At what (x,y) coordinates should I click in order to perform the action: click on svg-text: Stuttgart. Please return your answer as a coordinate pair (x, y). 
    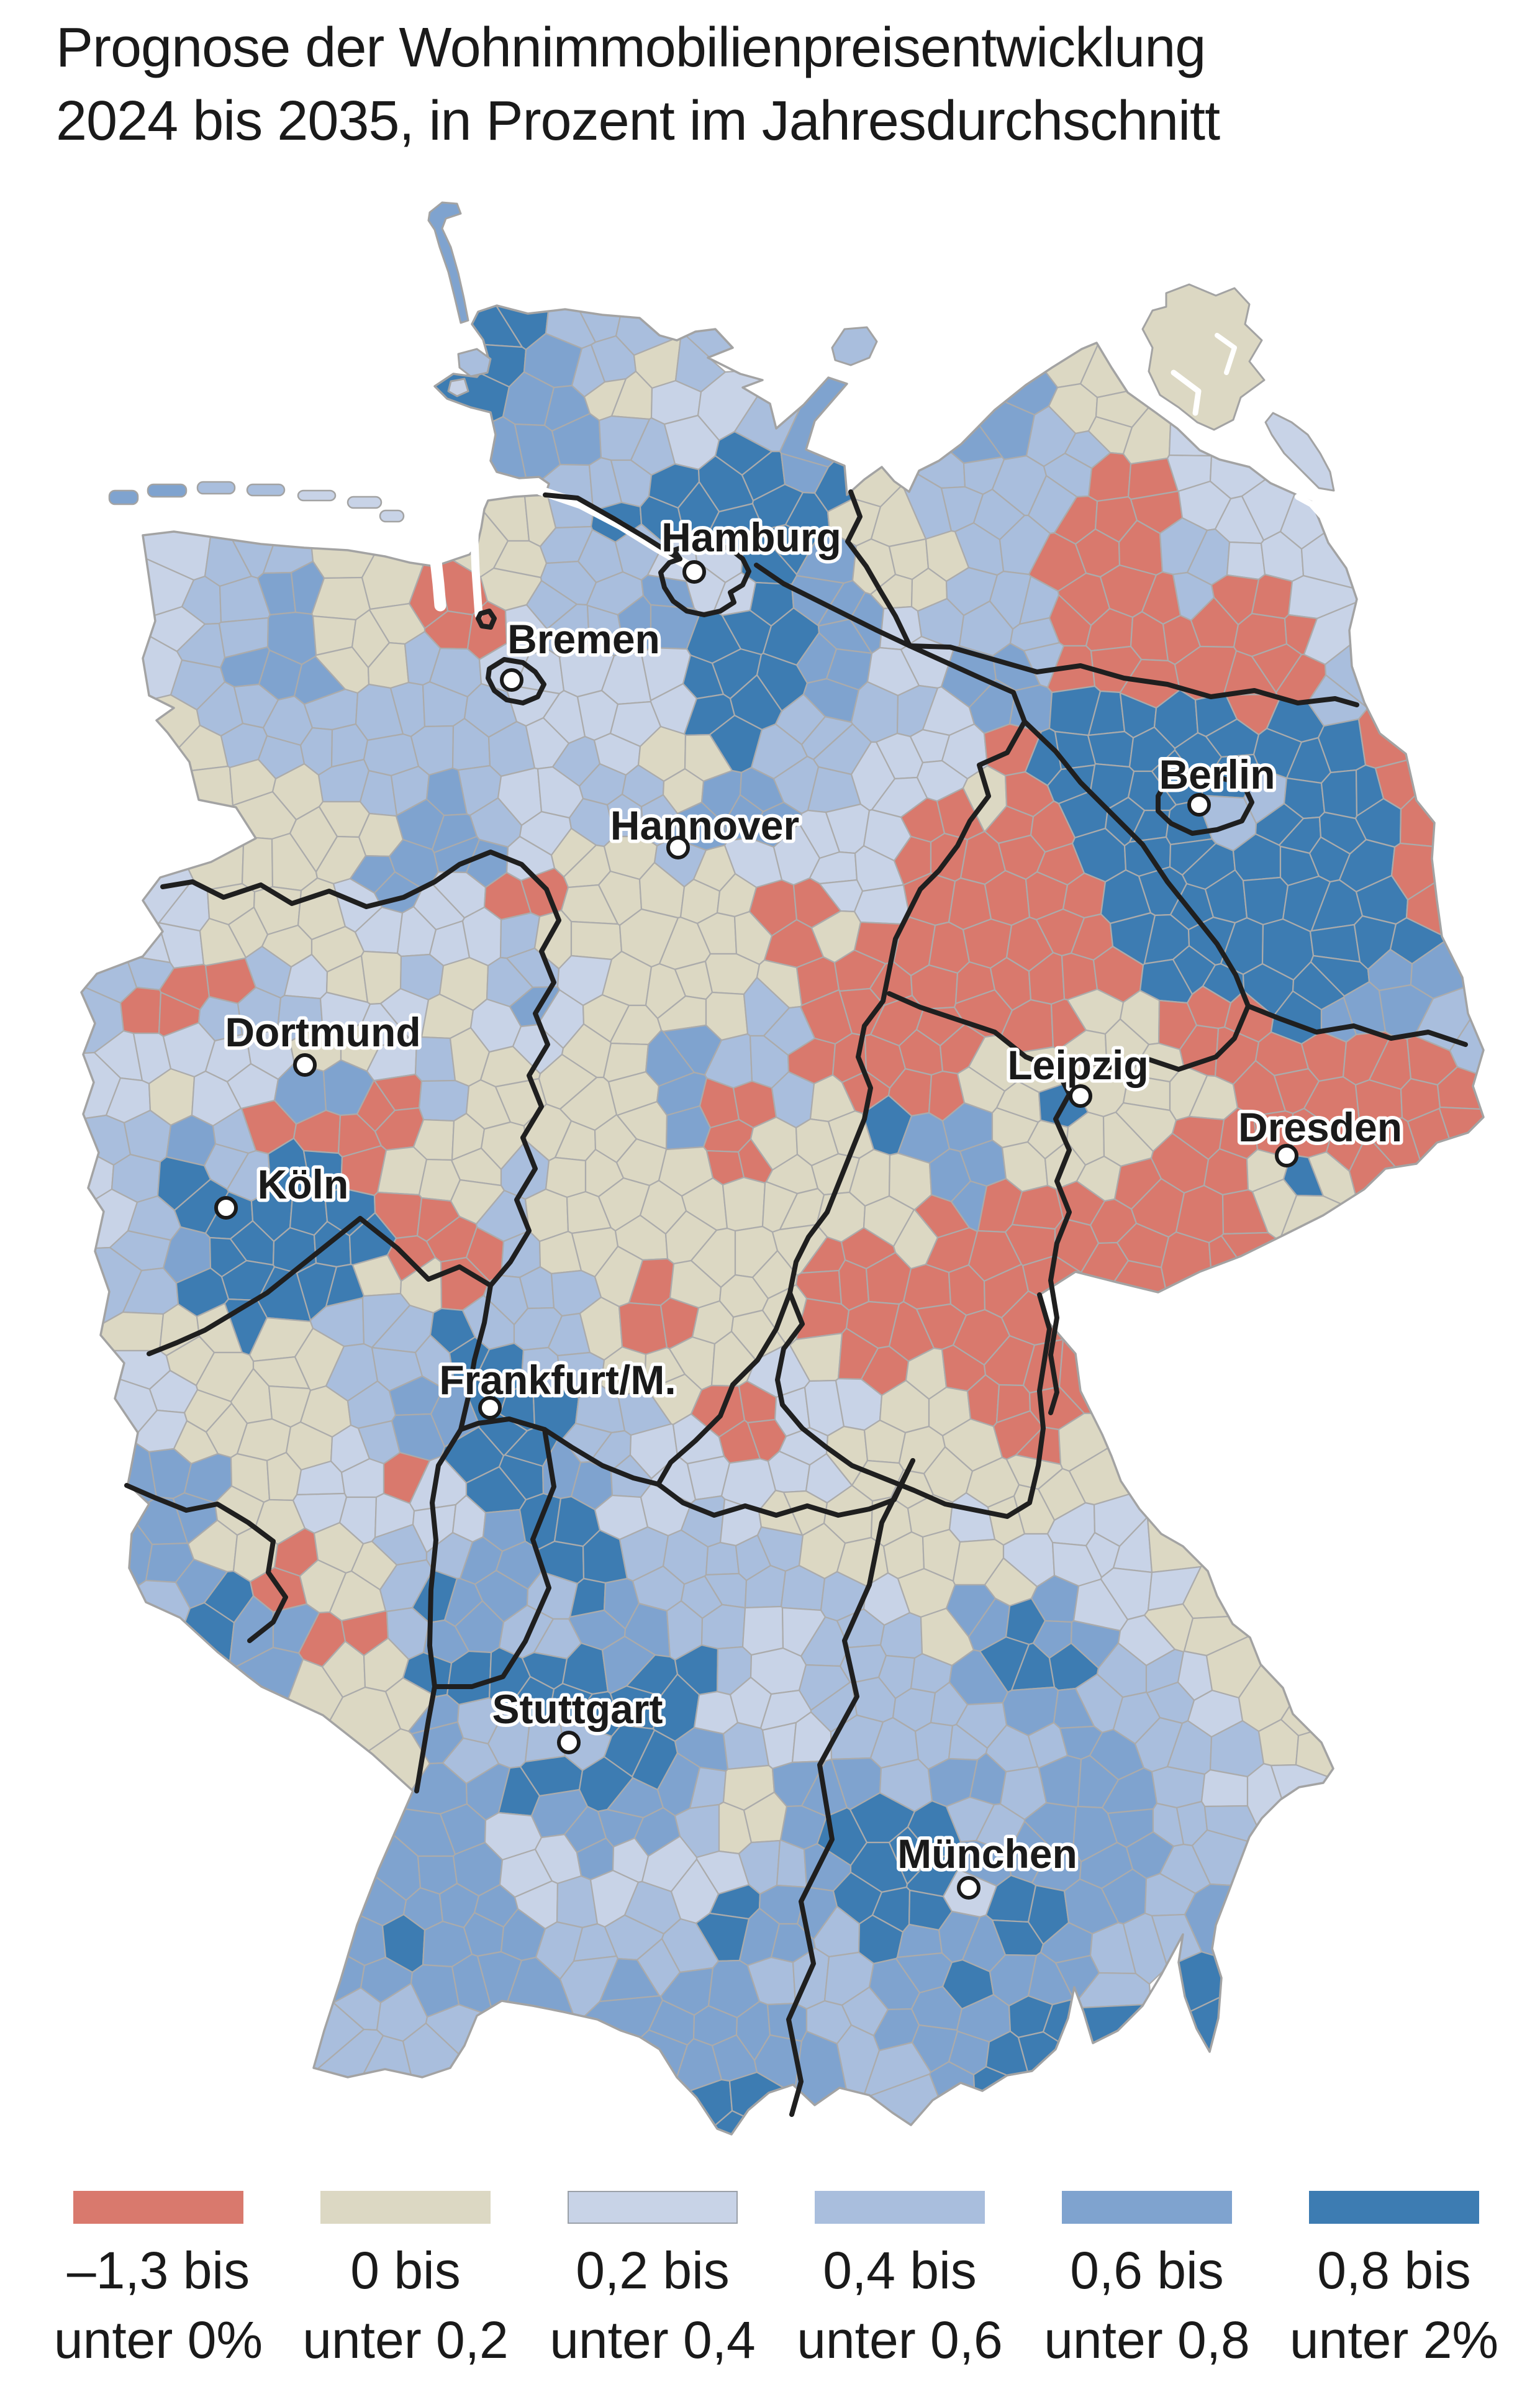
    Looking at the image, I should click on (577, 1709).